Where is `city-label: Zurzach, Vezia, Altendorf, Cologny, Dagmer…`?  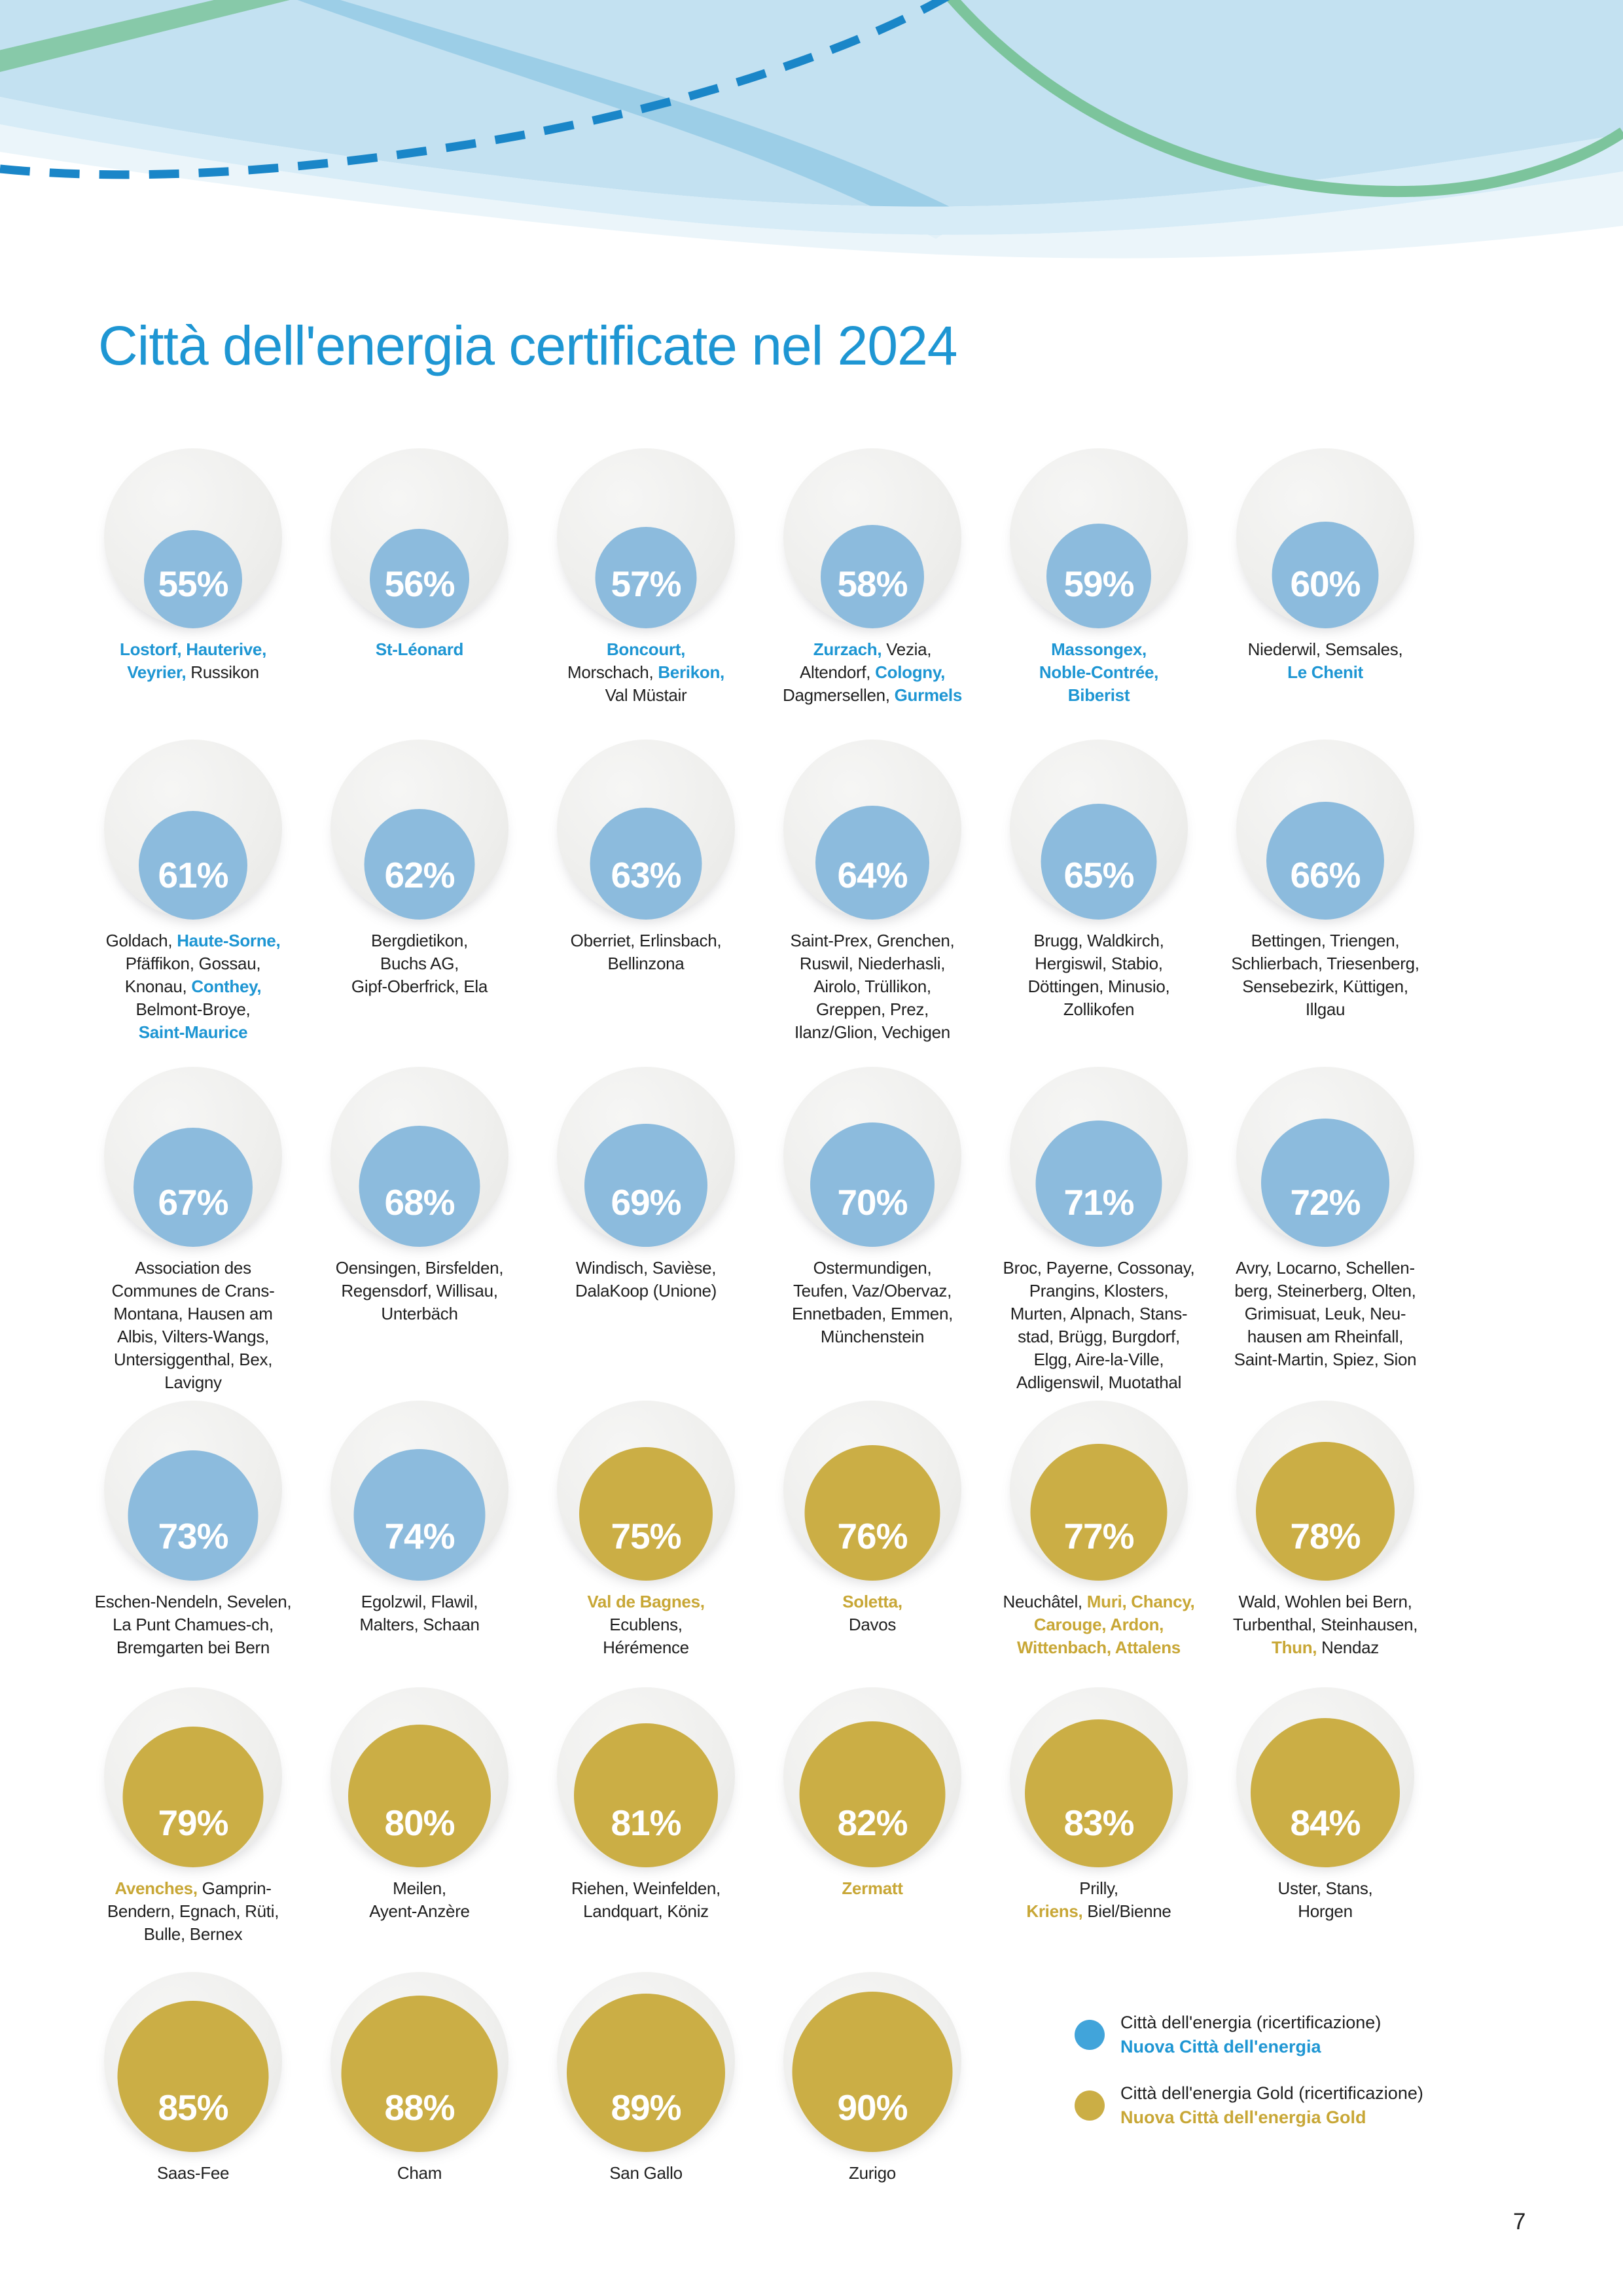 city-label: Zurzach, Vezia, Altendorf, Cologny, Dagmer… is located at coordinates (872, 672).